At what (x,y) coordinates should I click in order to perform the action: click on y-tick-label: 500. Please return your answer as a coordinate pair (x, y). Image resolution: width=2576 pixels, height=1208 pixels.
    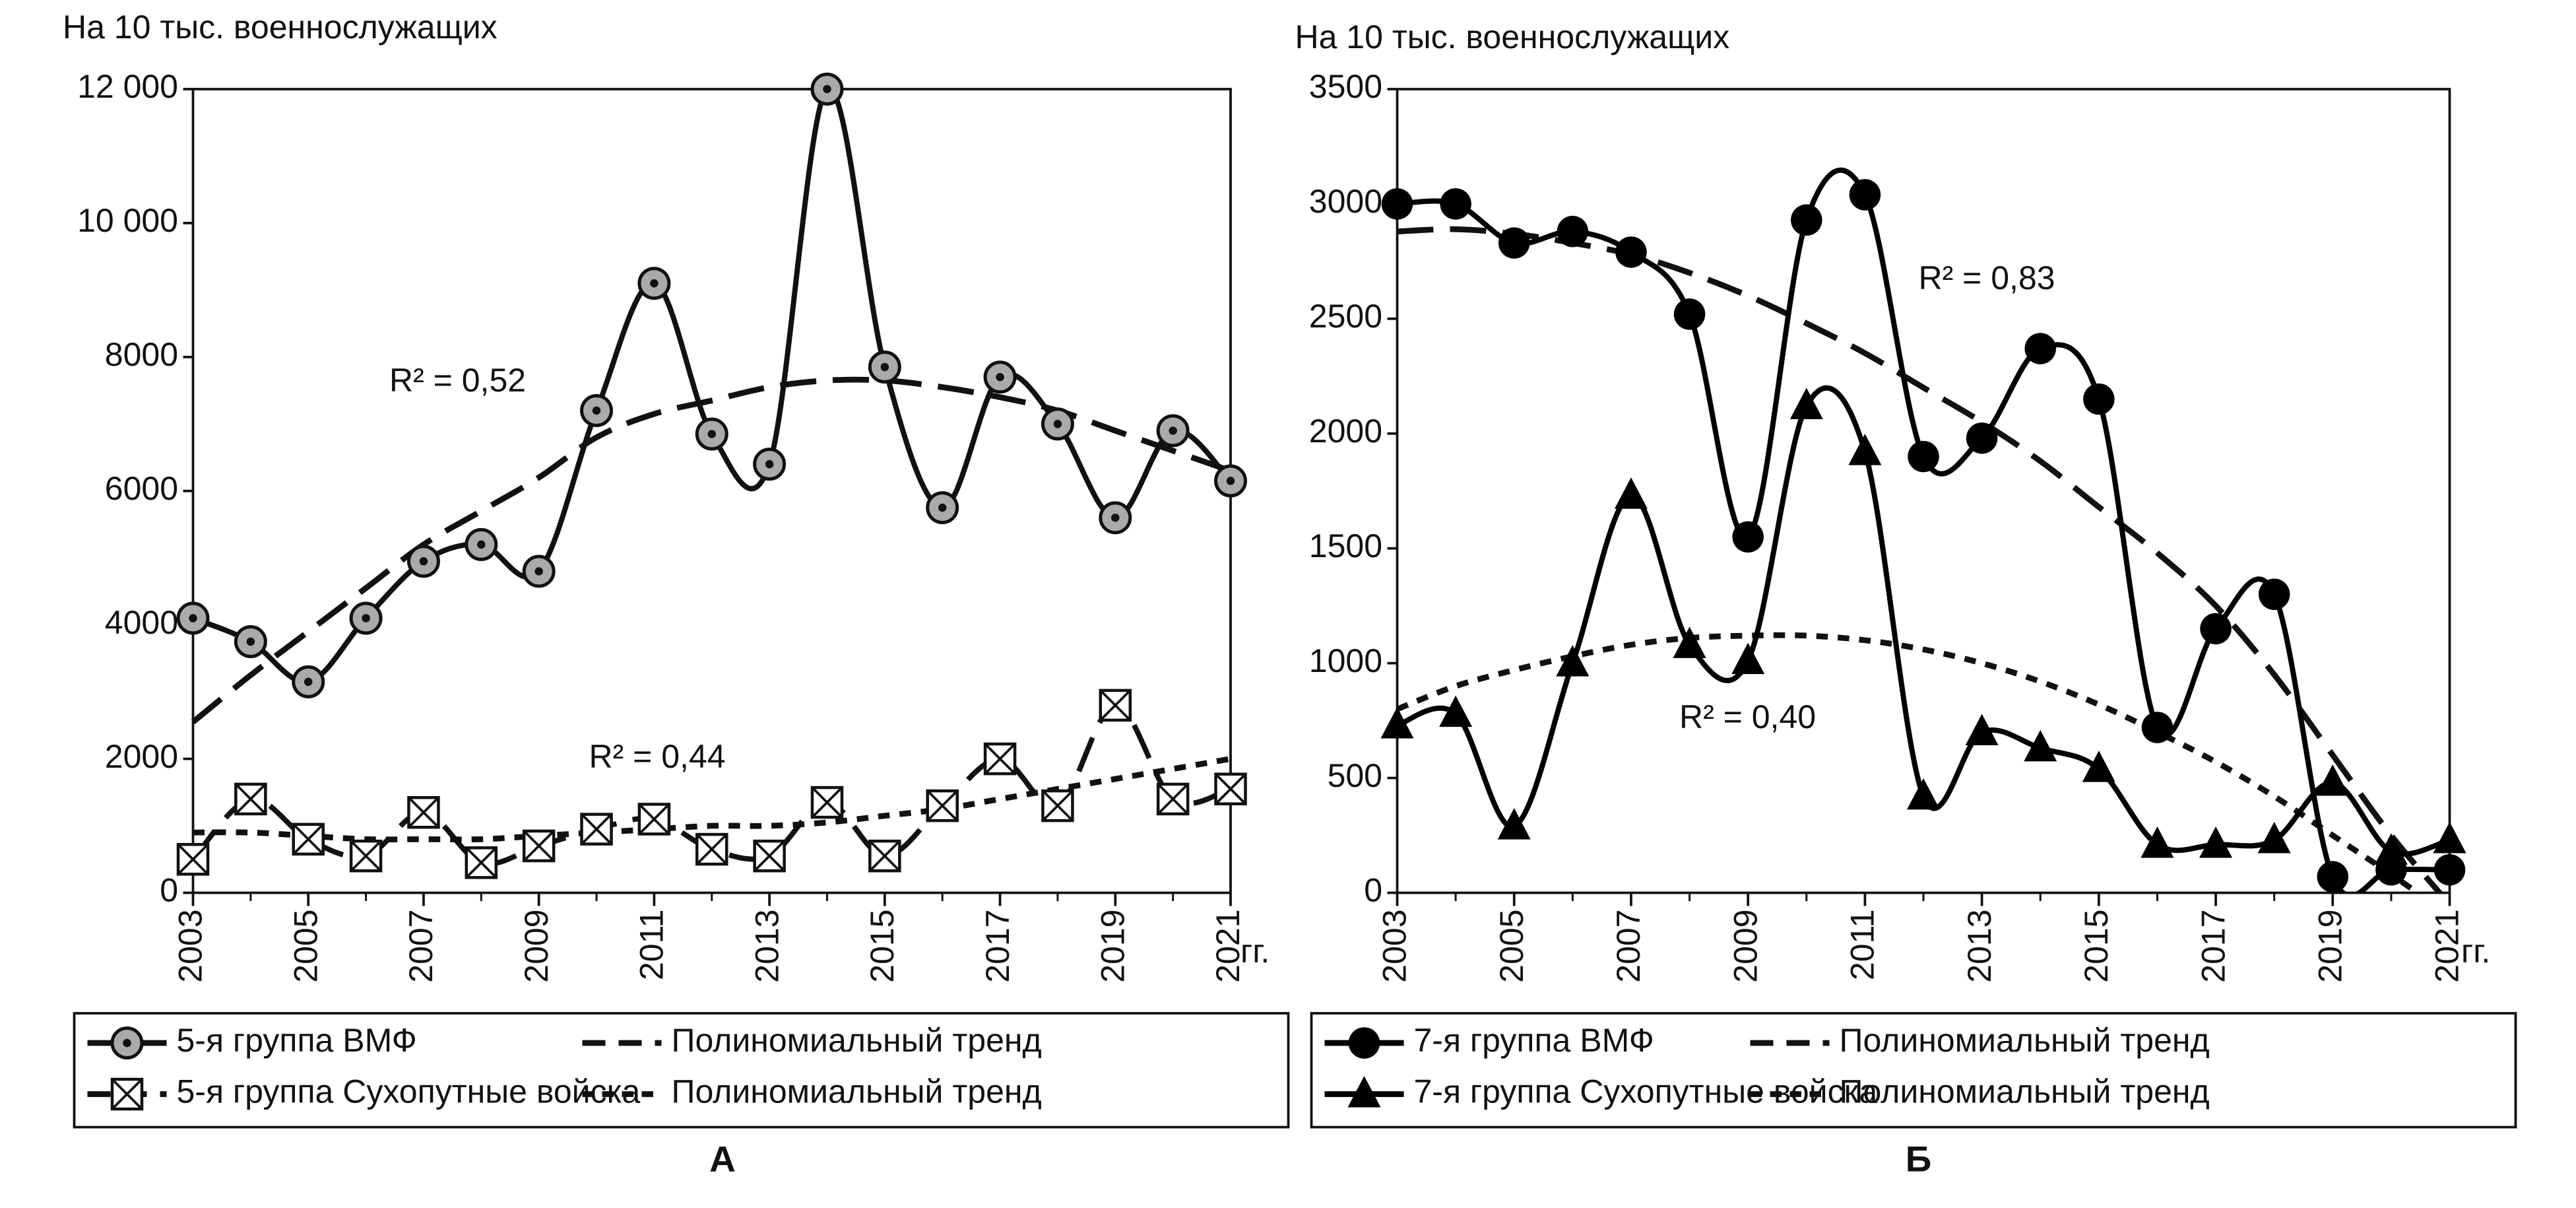
    Looking at the image, I should click on (1355, 775).